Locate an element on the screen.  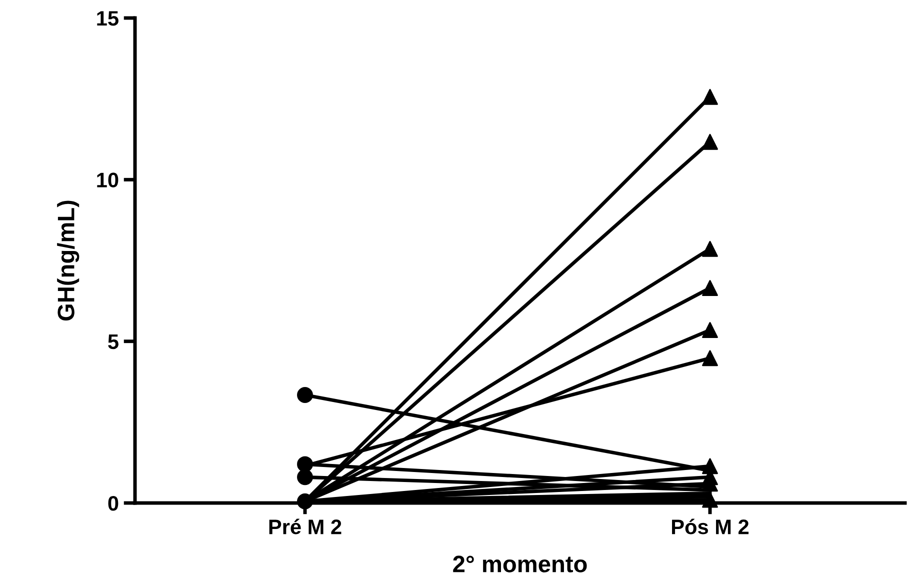
x-tick-label: Pré M 2 is located at coordinates (305, 526).